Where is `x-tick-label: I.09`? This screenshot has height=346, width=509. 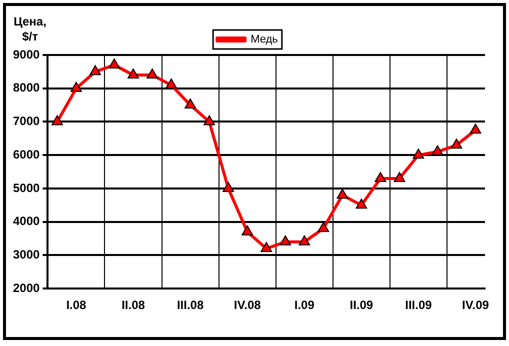 x-tick-label: I.09 is located at coordinates (304, 305).